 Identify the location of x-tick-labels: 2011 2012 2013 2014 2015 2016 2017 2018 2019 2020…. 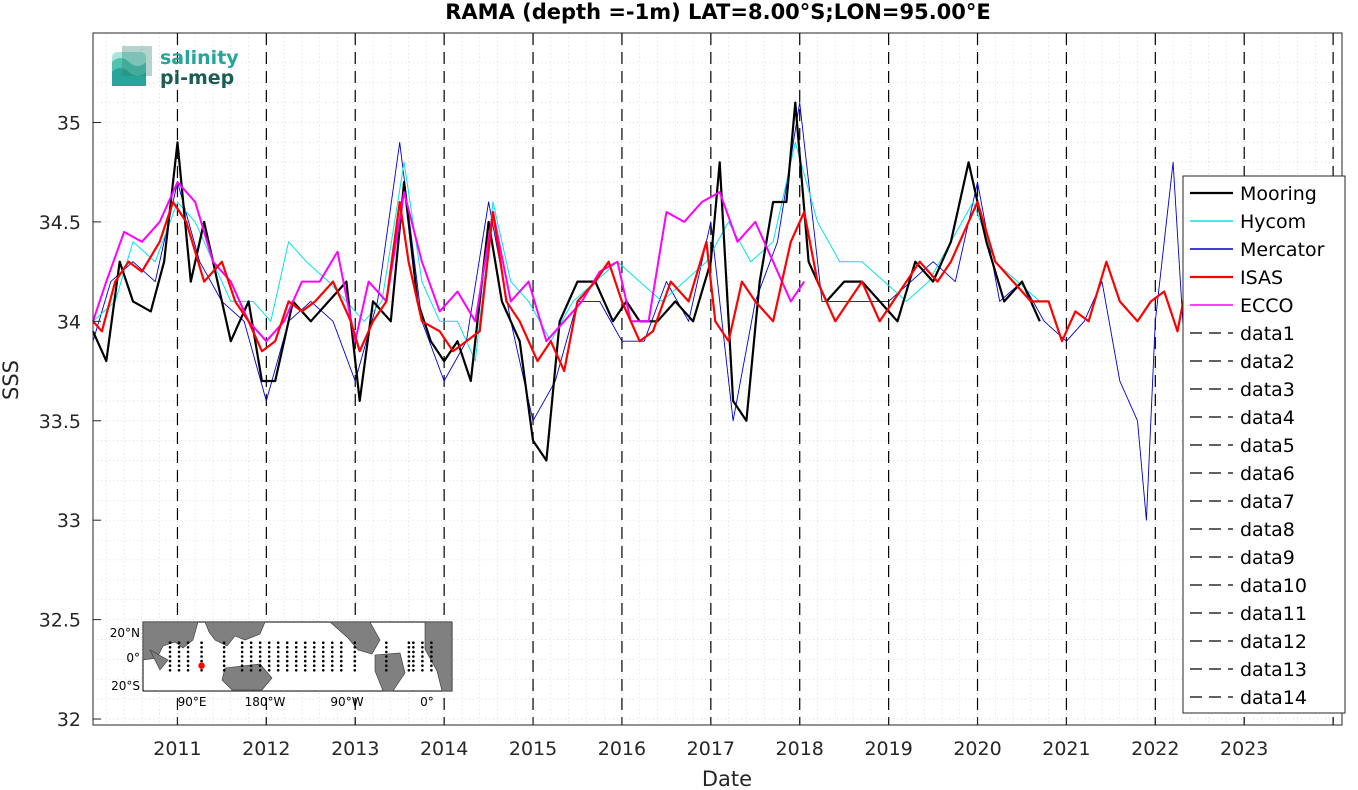
(710, 738).